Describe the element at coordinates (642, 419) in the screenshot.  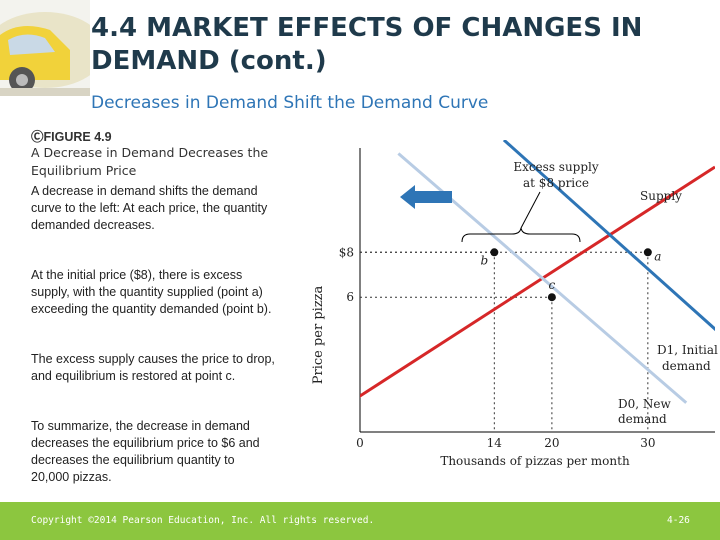
I see `d0-label-line2: demand` at that location.